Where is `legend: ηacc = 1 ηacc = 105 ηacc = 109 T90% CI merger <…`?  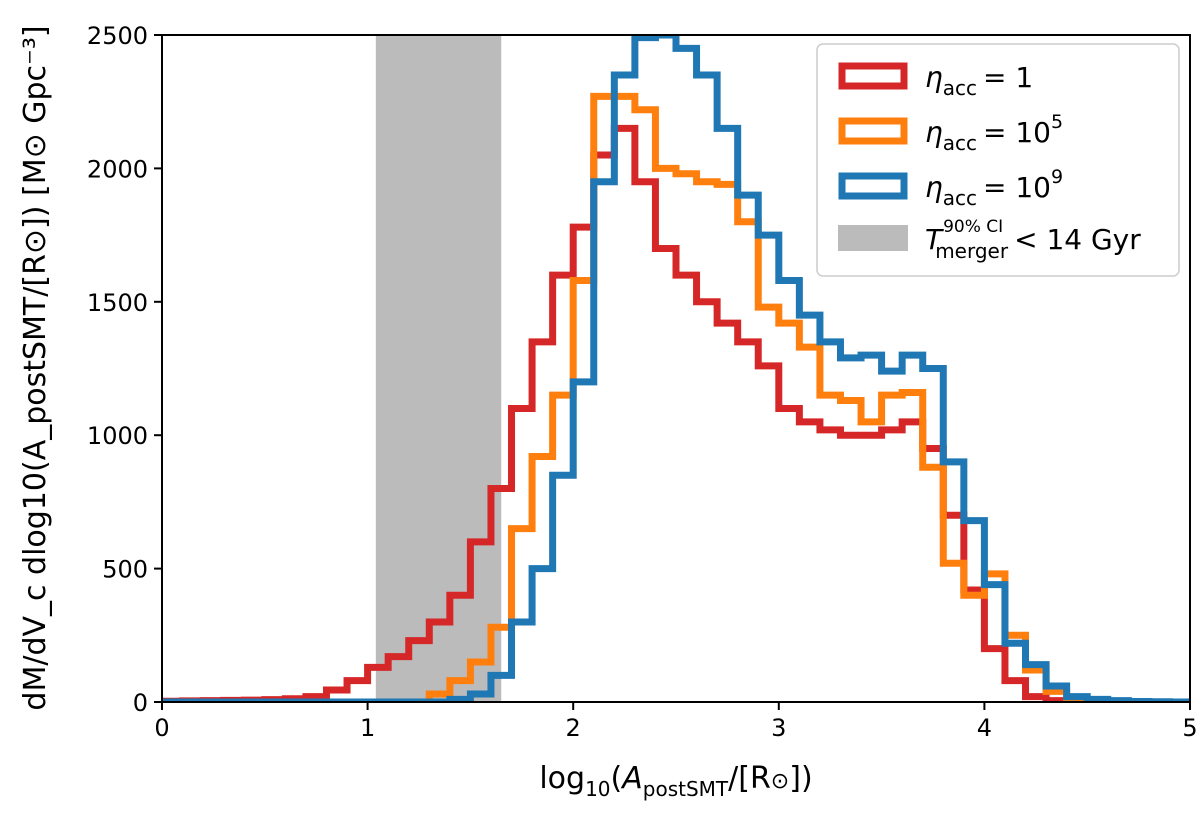 legend: ηacc = 1 ηacc = 105 ηacc = 109 T90% CI merger <… is located at coordinates (998, 160).